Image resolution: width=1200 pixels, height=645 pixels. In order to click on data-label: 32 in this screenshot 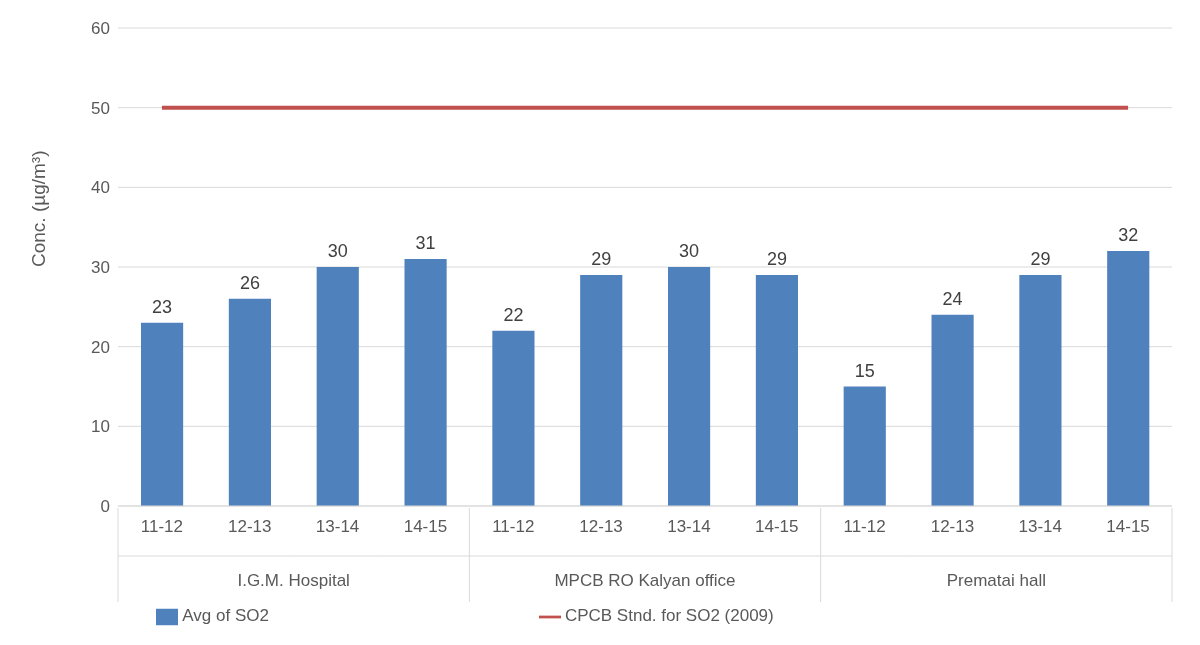, I will do `click(1128, 235)`.